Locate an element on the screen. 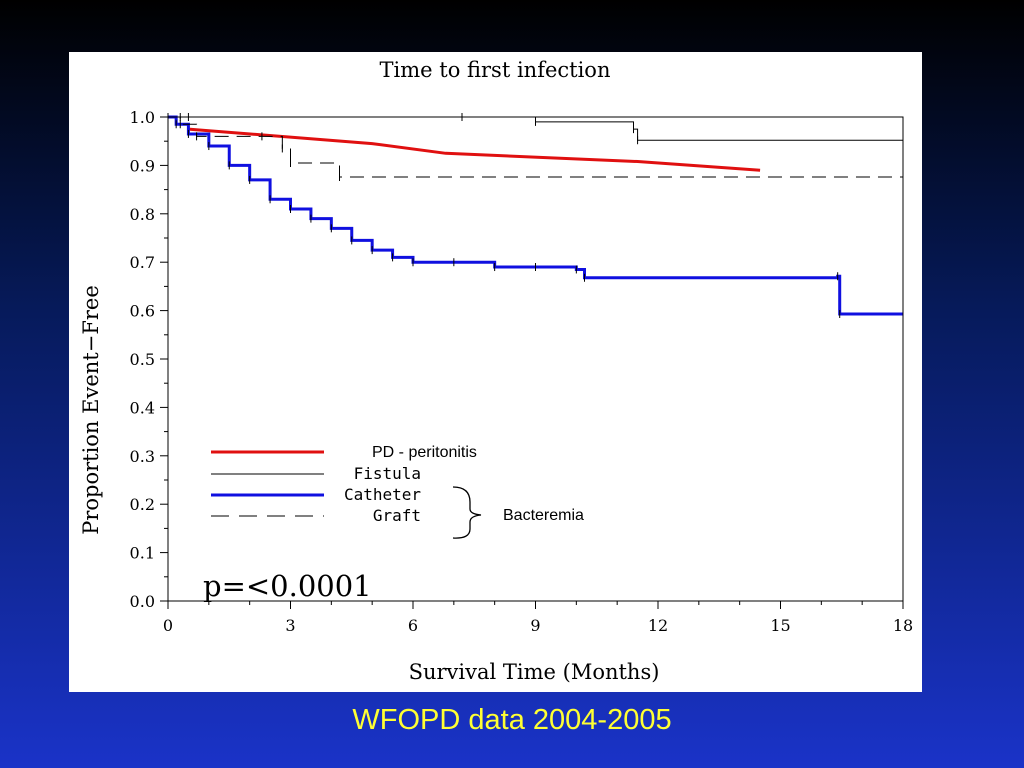  bacteremia-label: Bacteremia is located at coordinates (543, 515).